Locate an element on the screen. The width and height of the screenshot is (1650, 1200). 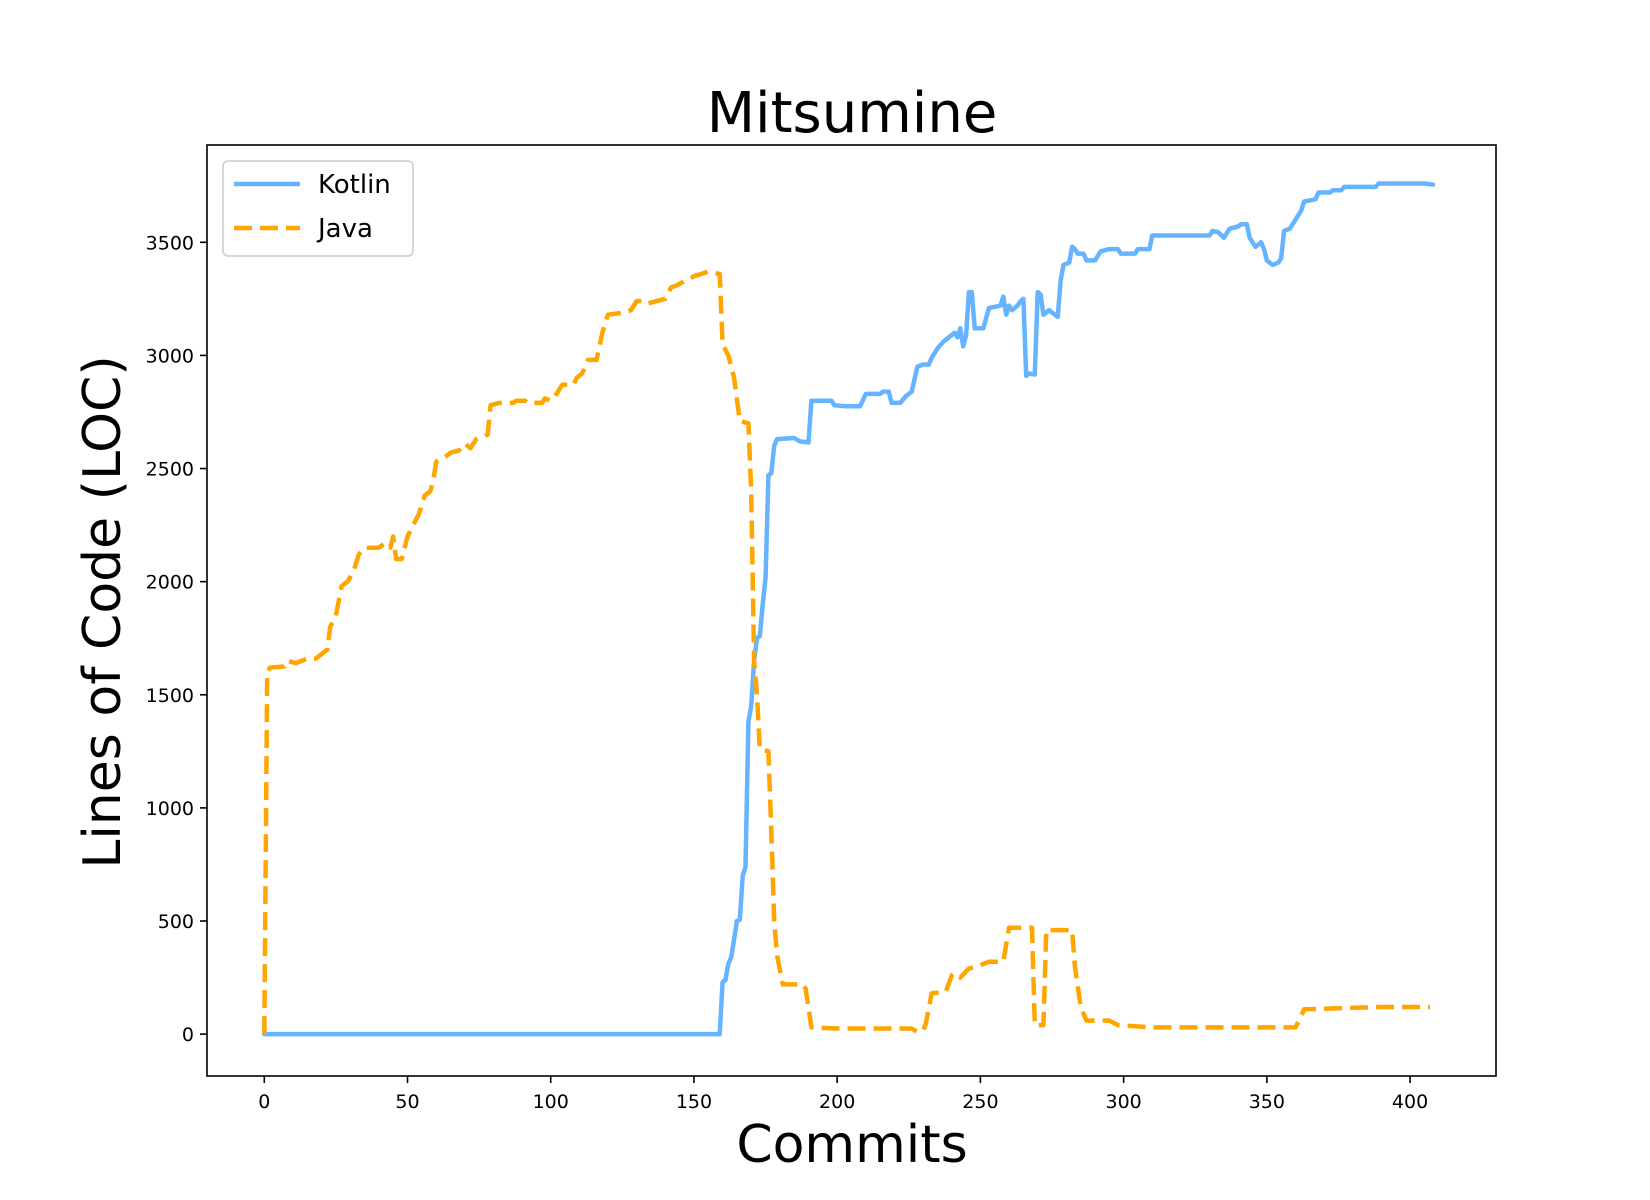
y-tick-label: 3500 is located at coordinates (170, 243).